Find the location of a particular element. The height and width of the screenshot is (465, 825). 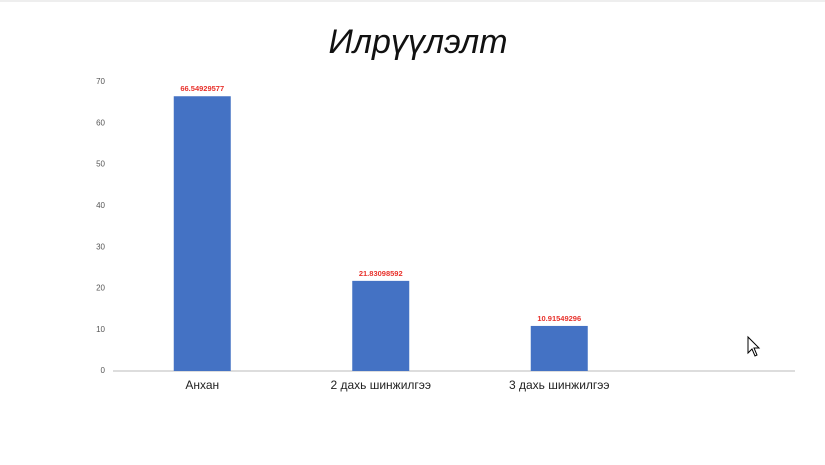

value-label: 66.54929577 is located at coordinates (202, 88).